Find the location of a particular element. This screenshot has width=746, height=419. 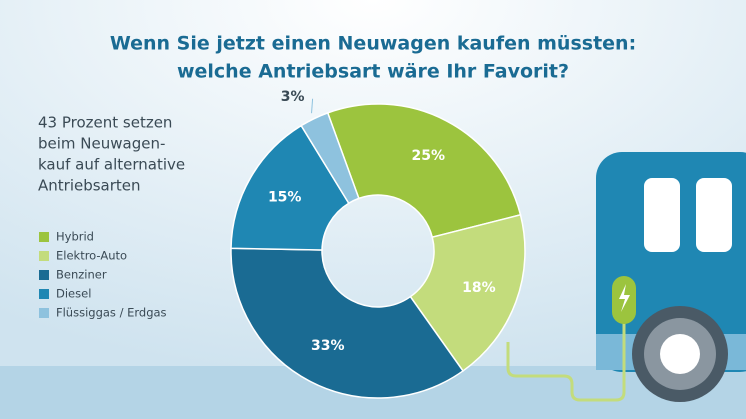

annotation: Antriebsarten is located at coordinates (89, 186).